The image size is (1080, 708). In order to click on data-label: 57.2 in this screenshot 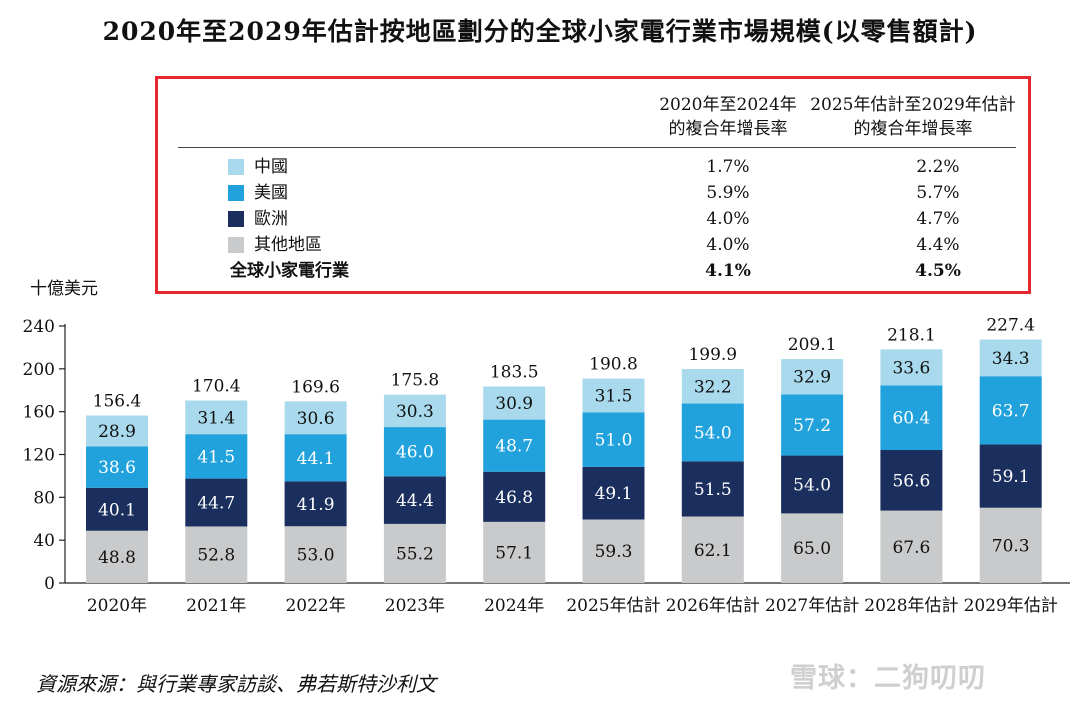, I will do `click(812, 426)`.